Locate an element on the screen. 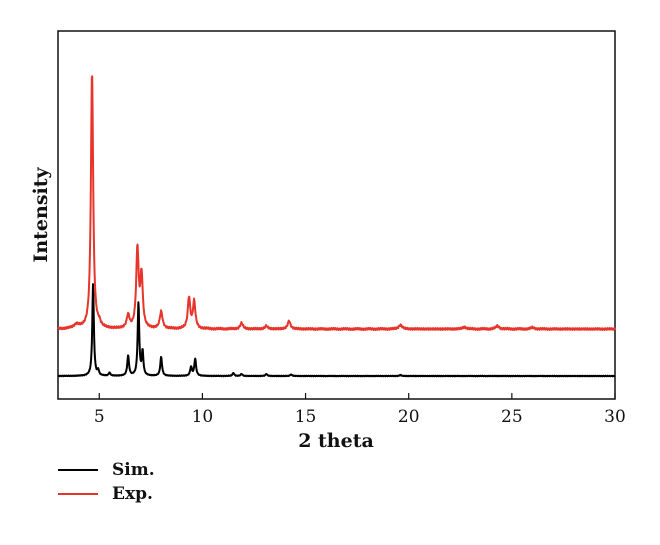  x-tick-label-30: 30 is located at coordinates (615, 417).